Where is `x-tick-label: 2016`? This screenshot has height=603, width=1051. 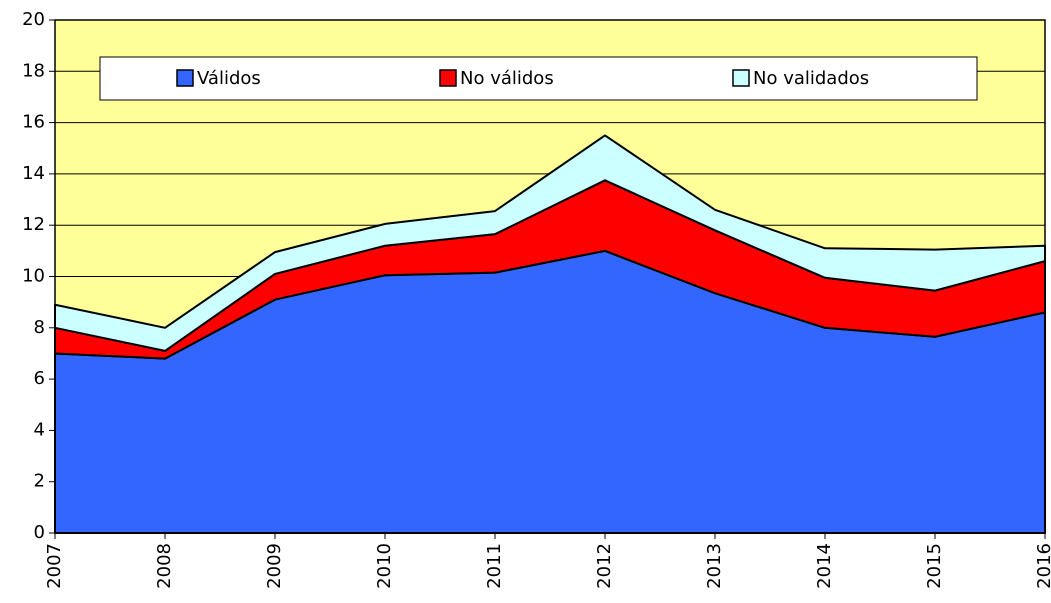
x-tick-label: 2016 is located at coordinates (1042, 566).